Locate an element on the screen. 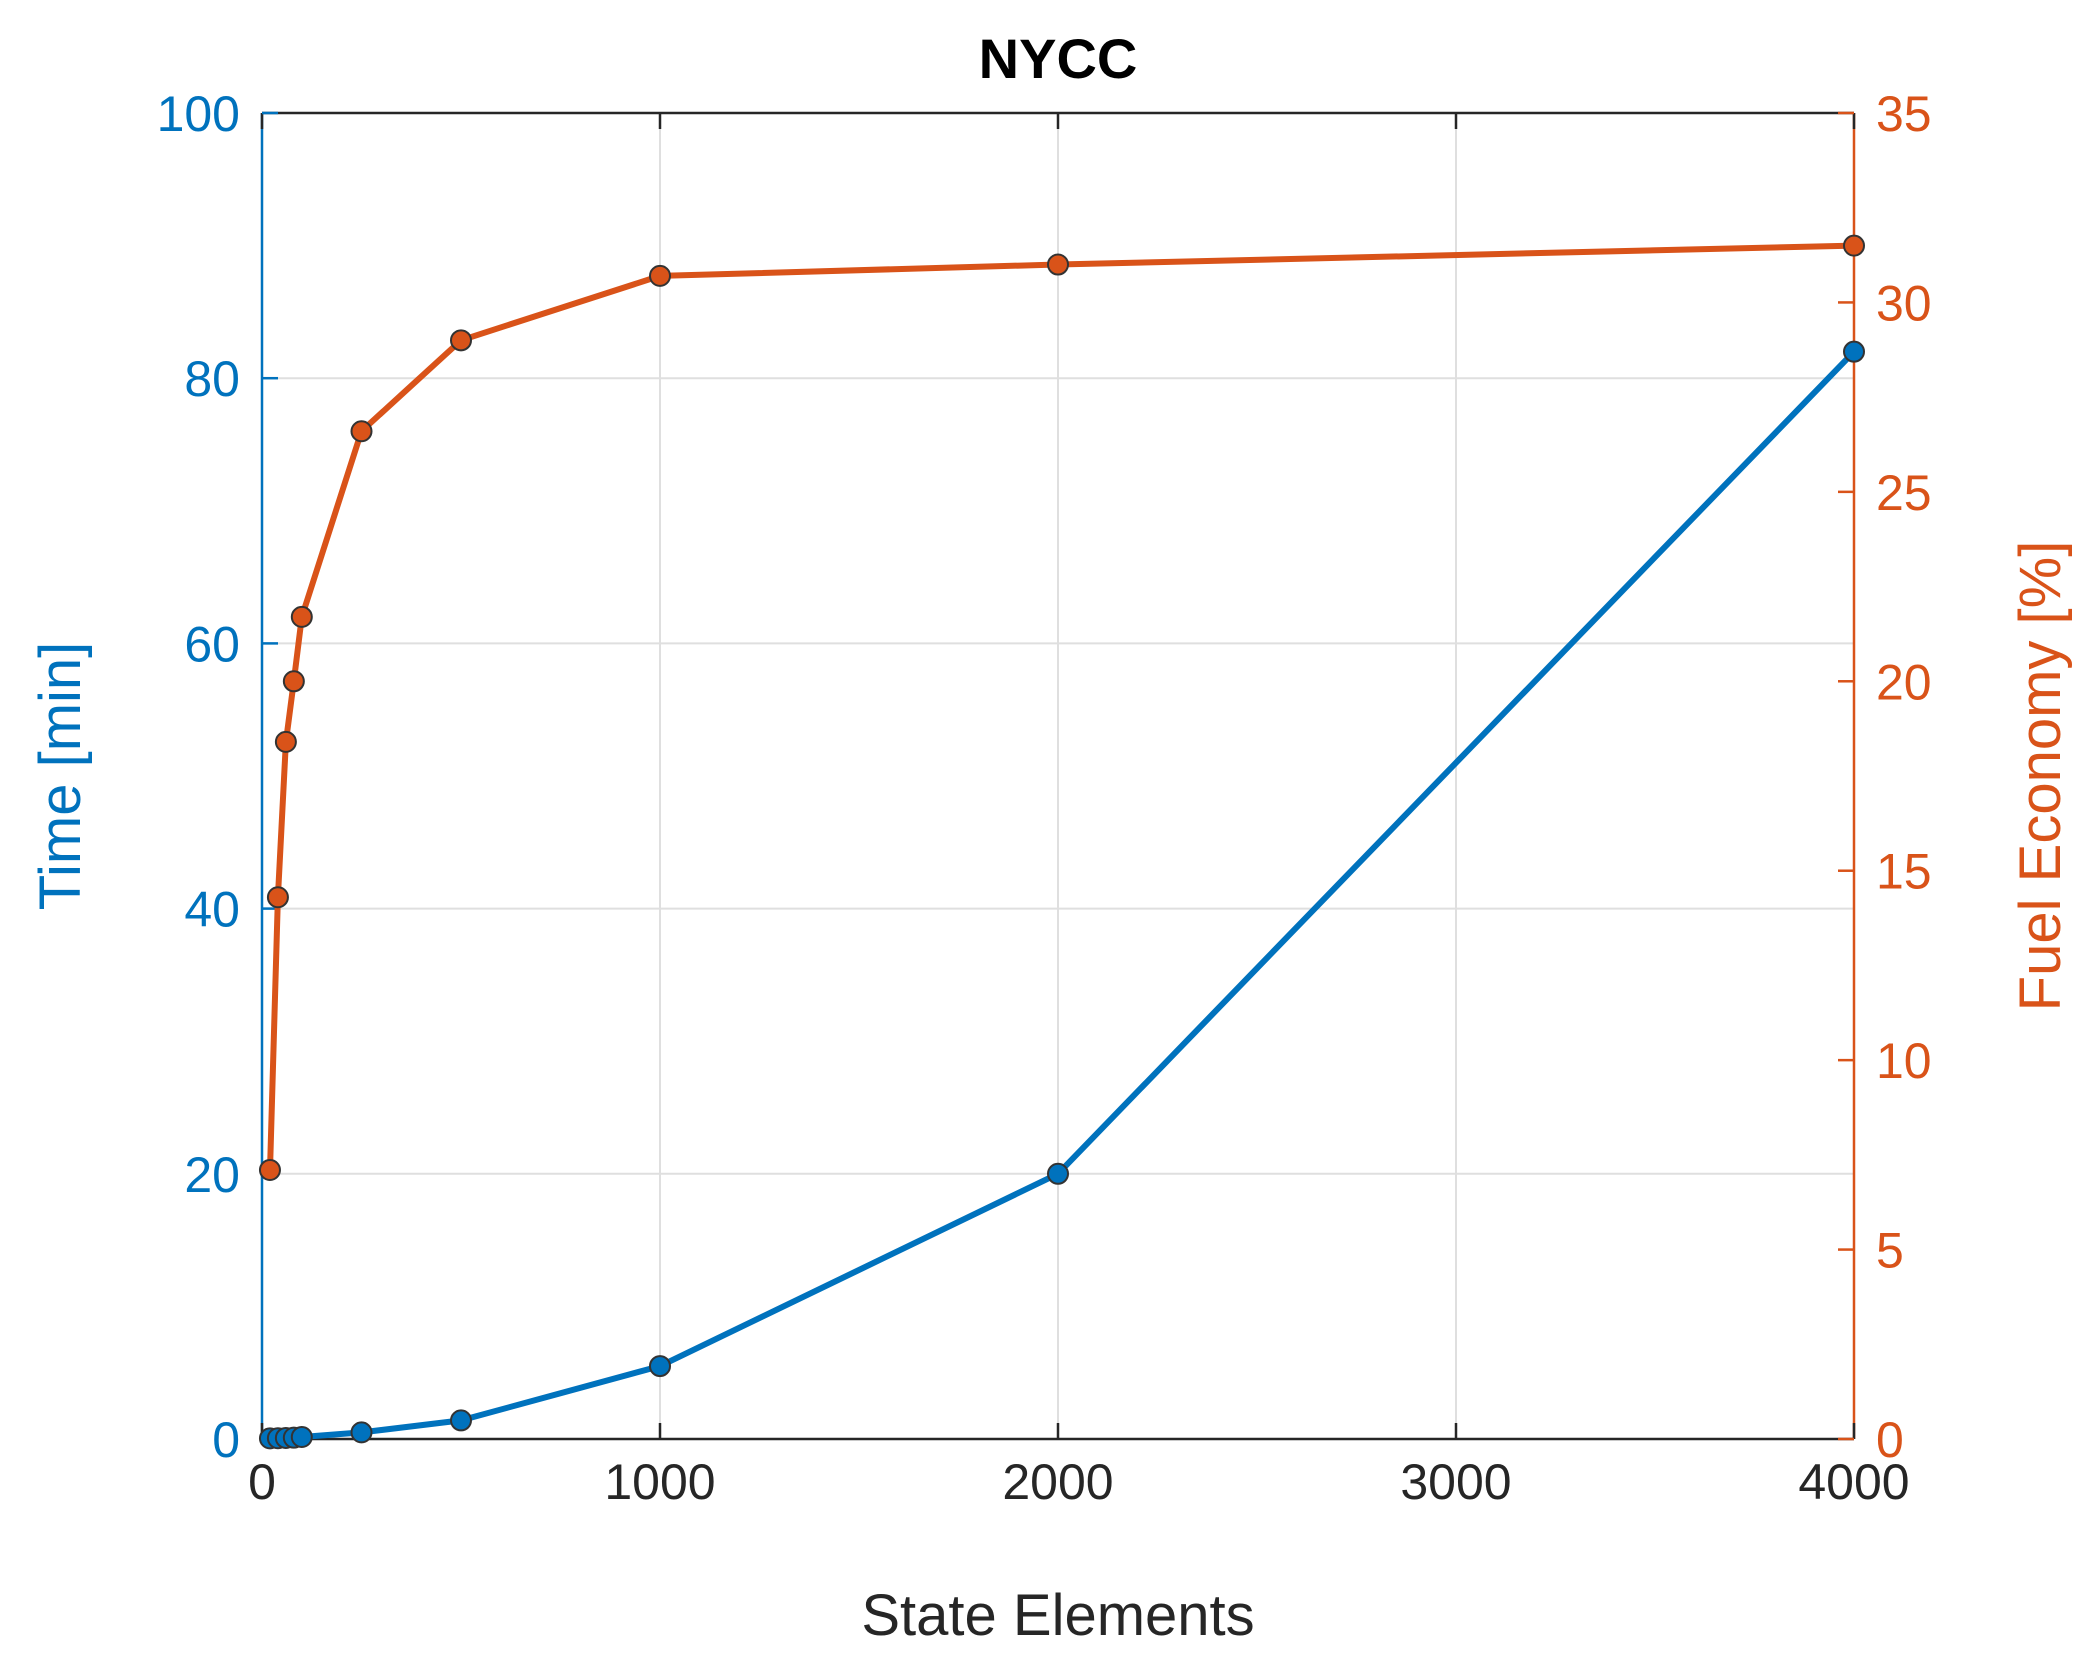  y-right-tick-label: 15 is located at coordinates (1904, 872).